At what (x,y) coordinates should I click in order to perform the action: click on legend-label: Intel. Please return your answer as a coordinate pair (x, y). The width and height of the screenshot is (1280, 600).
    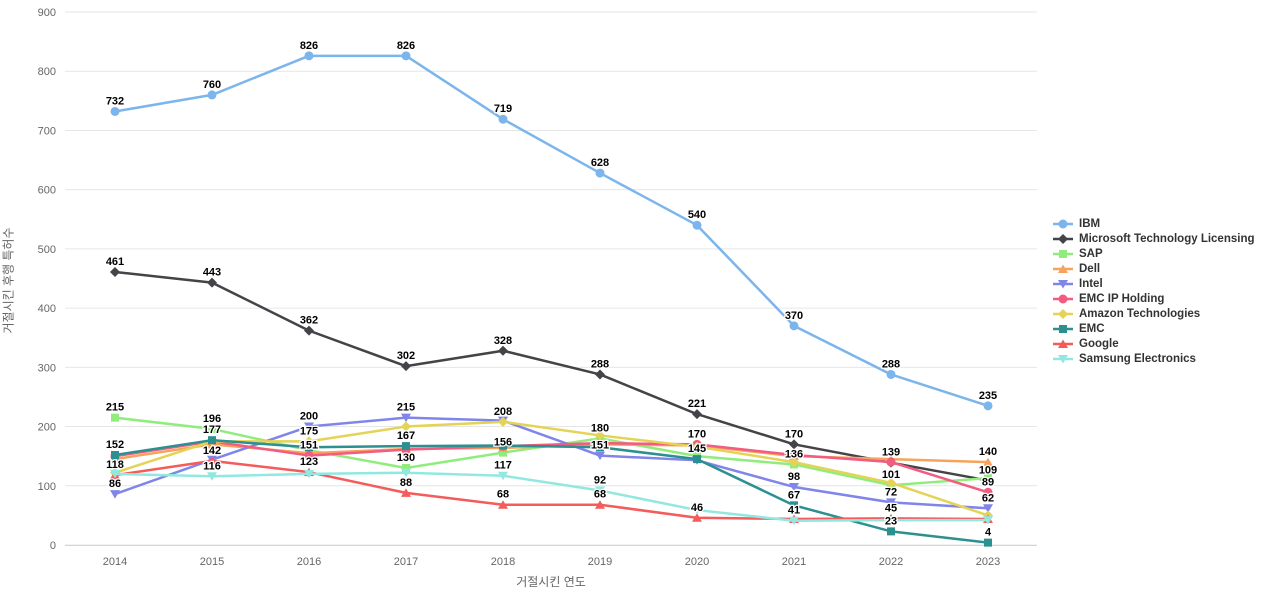
    Looking at the image, I should click on (1091, 284).